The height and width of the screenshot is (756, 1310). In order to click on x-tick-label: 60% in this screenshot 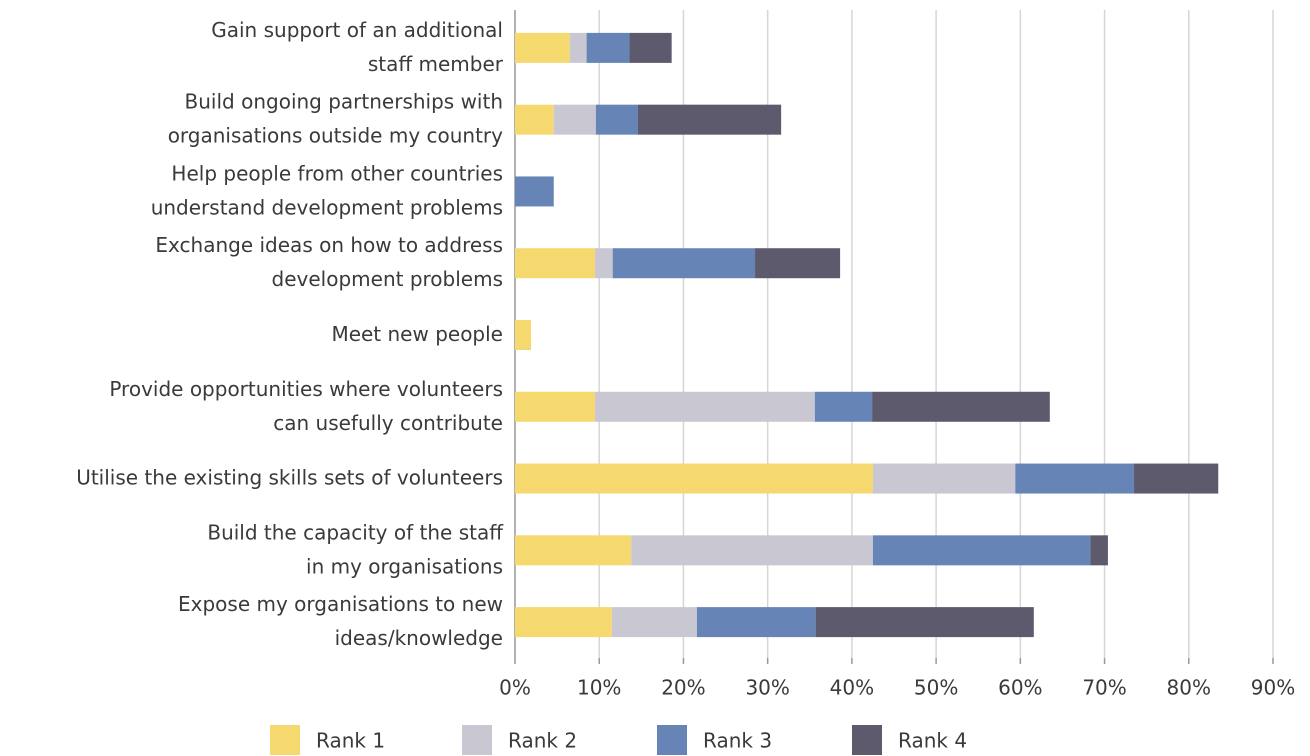, I will do `click(1020, 688)`.